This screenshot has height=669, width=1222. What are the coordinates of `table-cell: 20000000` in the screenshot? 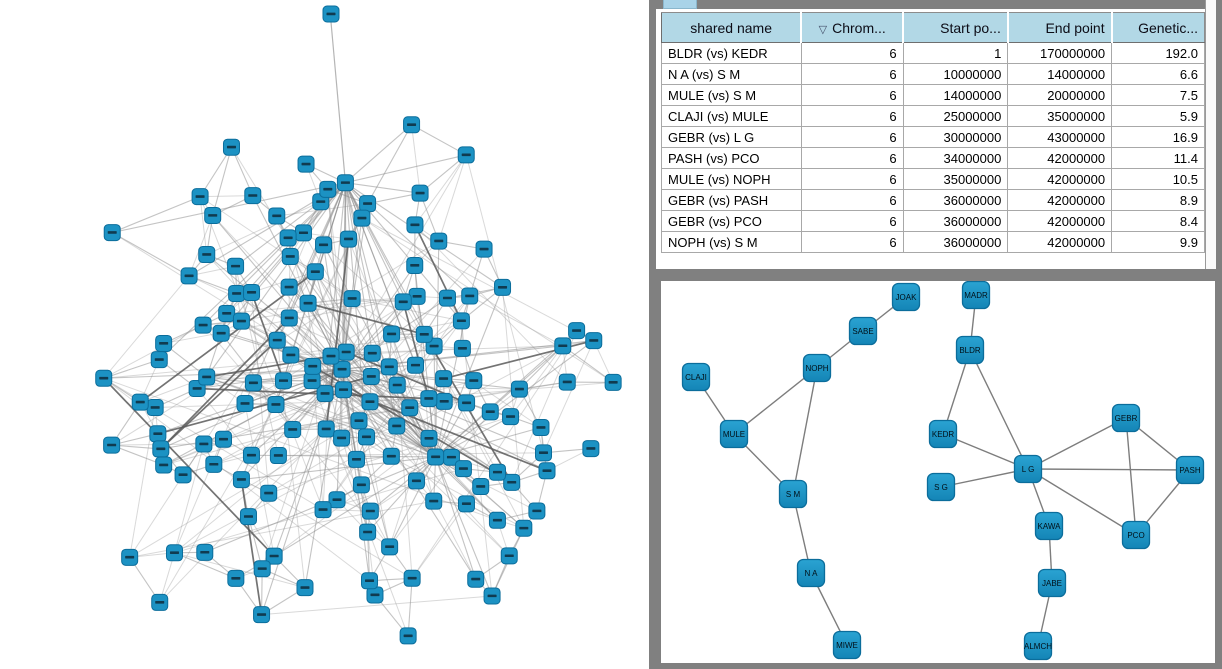 It's located at (1060, 95).